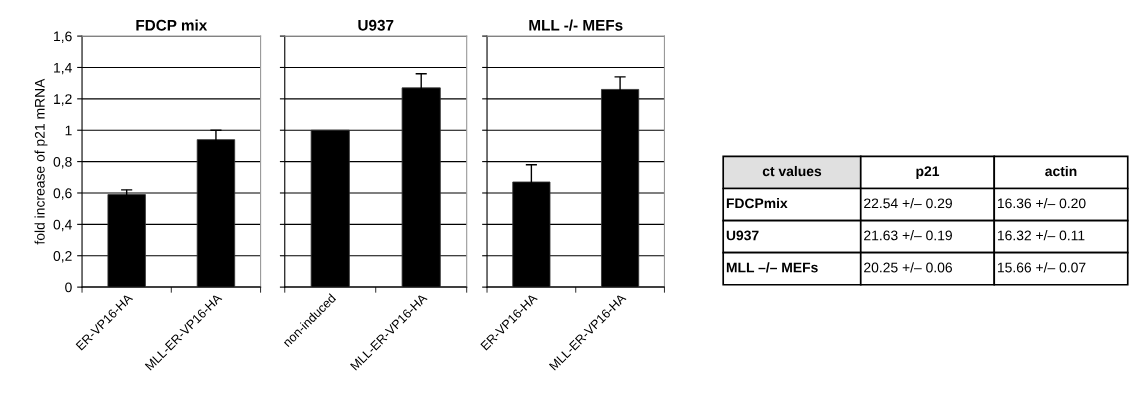 The height and width of the screenshot is (401, 1130). Describe the element at coordinates (172, 25) in the screenshot. I see `chart-title: FDCP mix` at that location.